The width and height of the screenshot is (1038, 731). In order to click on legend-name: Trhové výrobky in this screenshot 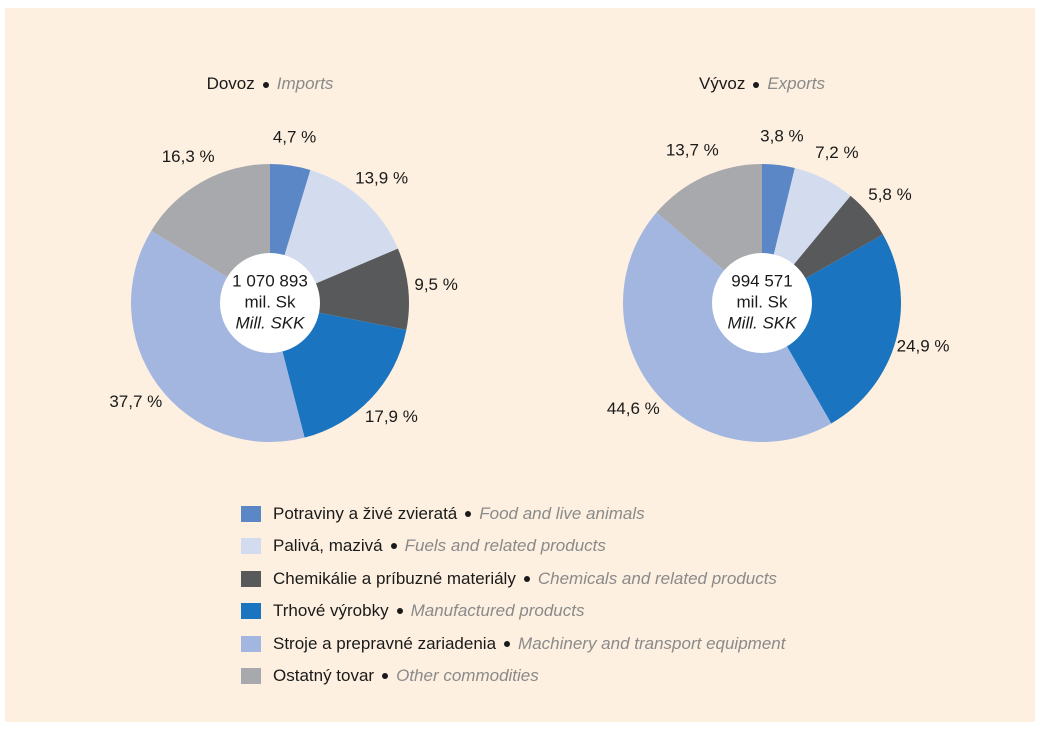, I will do `click(331, 611)`.